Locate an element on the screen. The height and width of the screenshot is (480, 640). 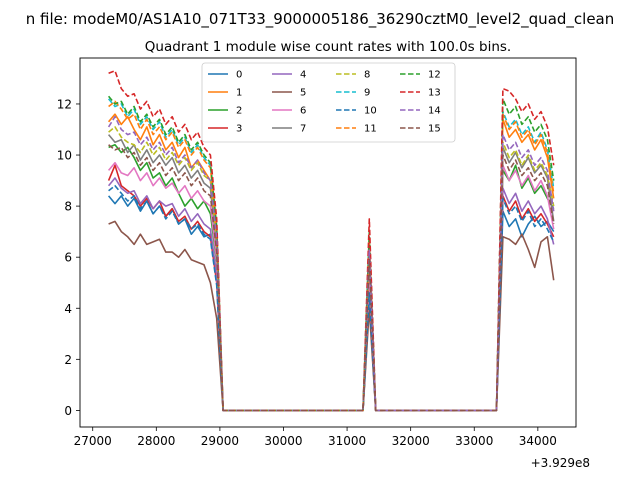
legend-label-14: 14 is located at coordinates (434, 111).